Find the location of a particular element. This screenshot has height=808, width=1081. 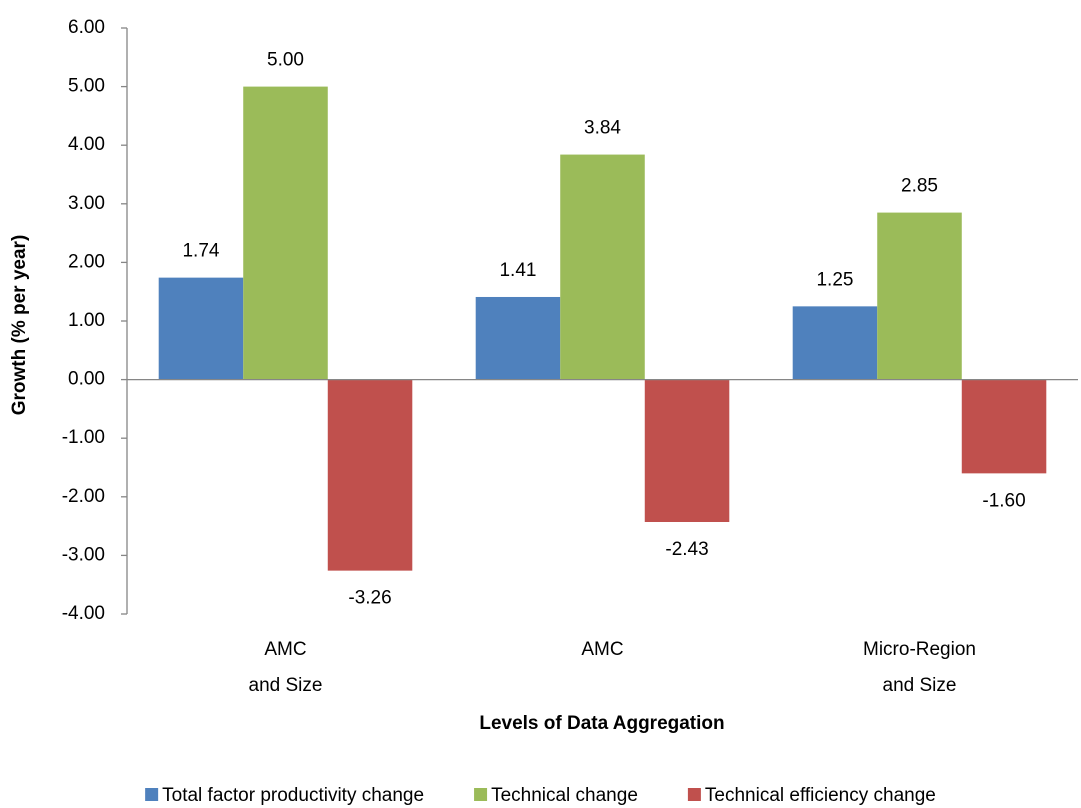

value-label: 3.84 is located at coordinates (602, 128).